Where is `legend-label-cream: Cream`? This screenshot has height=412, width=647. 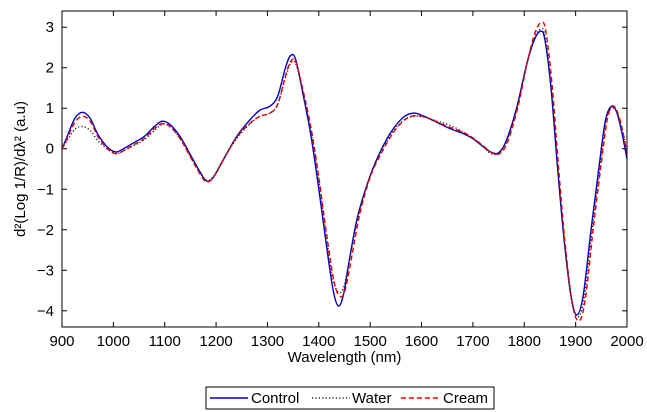
legend-label-cream: Cream is located at coordinates (465, 398).